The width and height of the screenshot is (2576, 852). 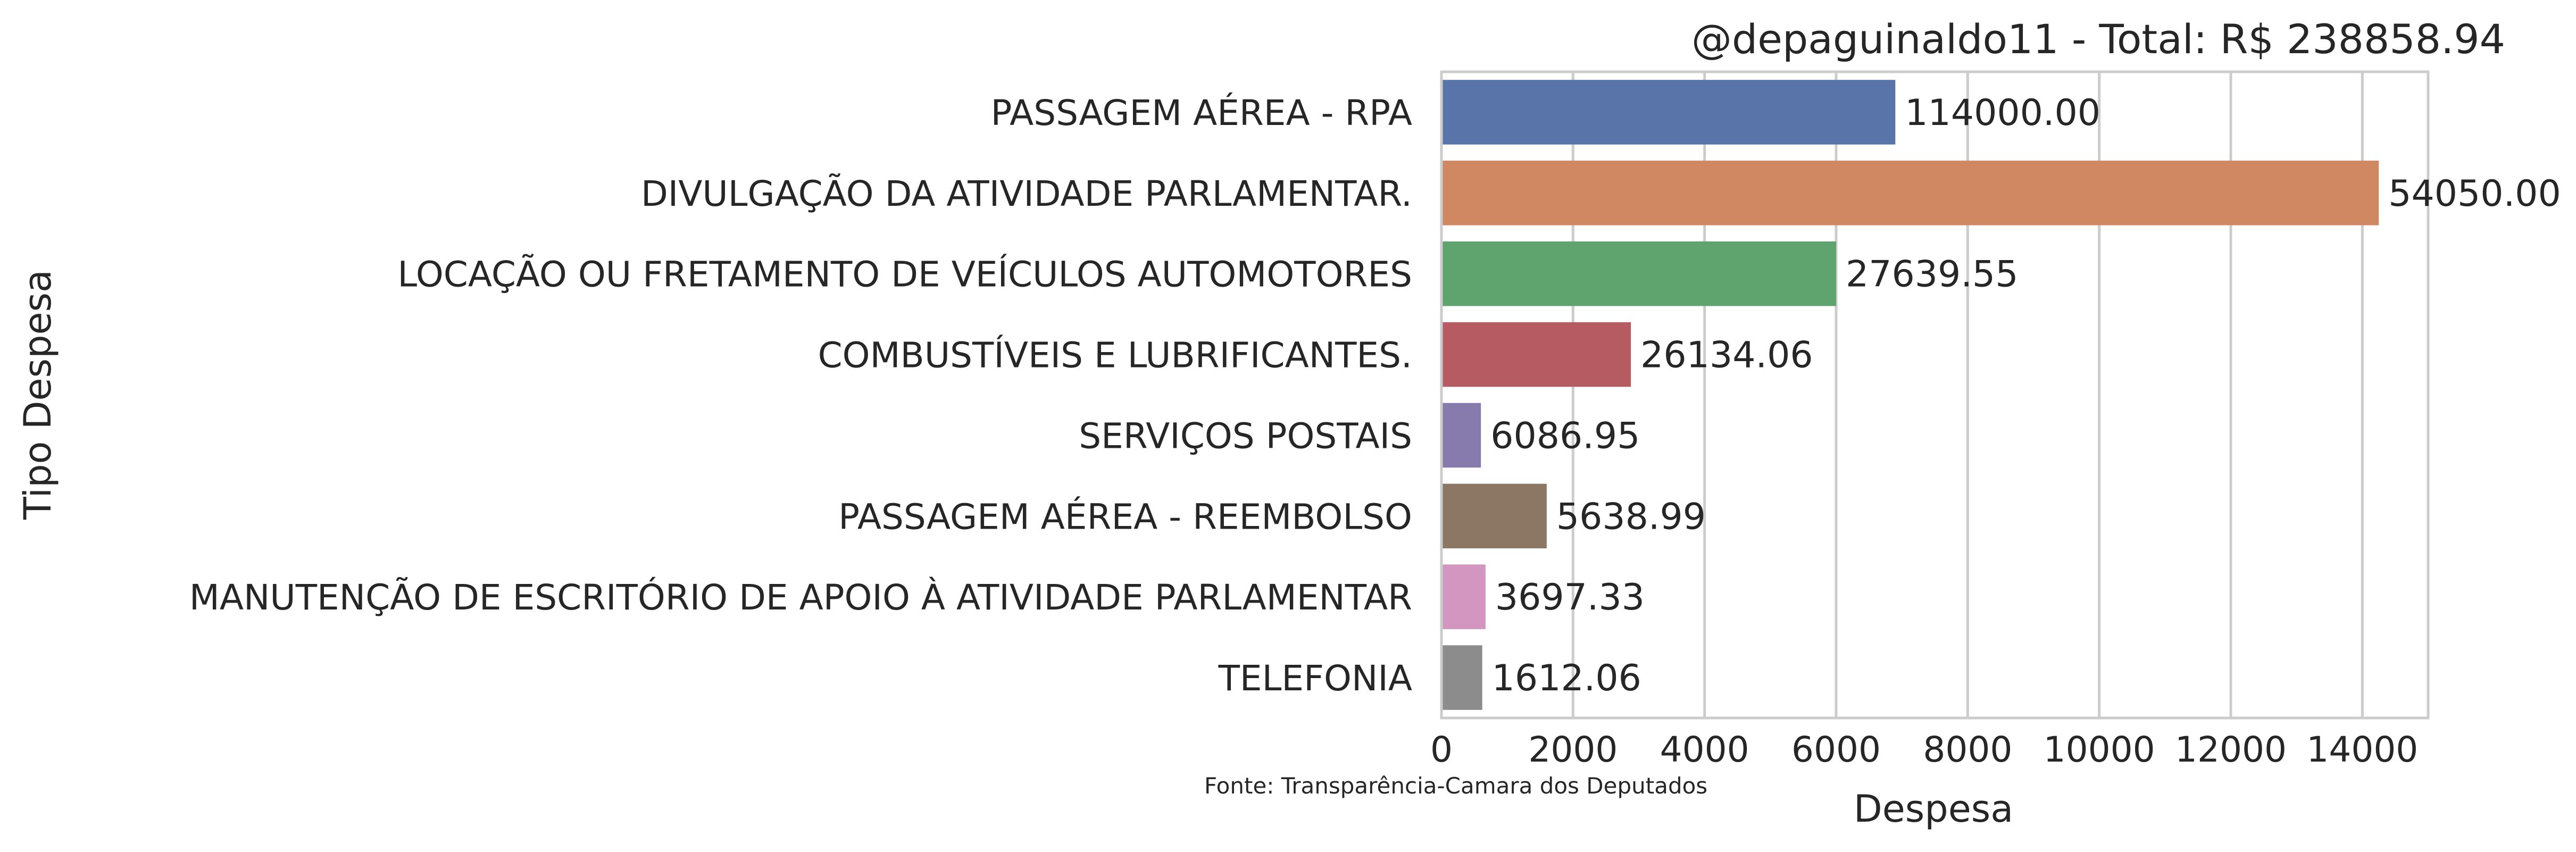 What do you see at coordinates (1573, 749) in the screenshot?
I see `x-tick-label: 2000` at bounding box center [1573, 749].